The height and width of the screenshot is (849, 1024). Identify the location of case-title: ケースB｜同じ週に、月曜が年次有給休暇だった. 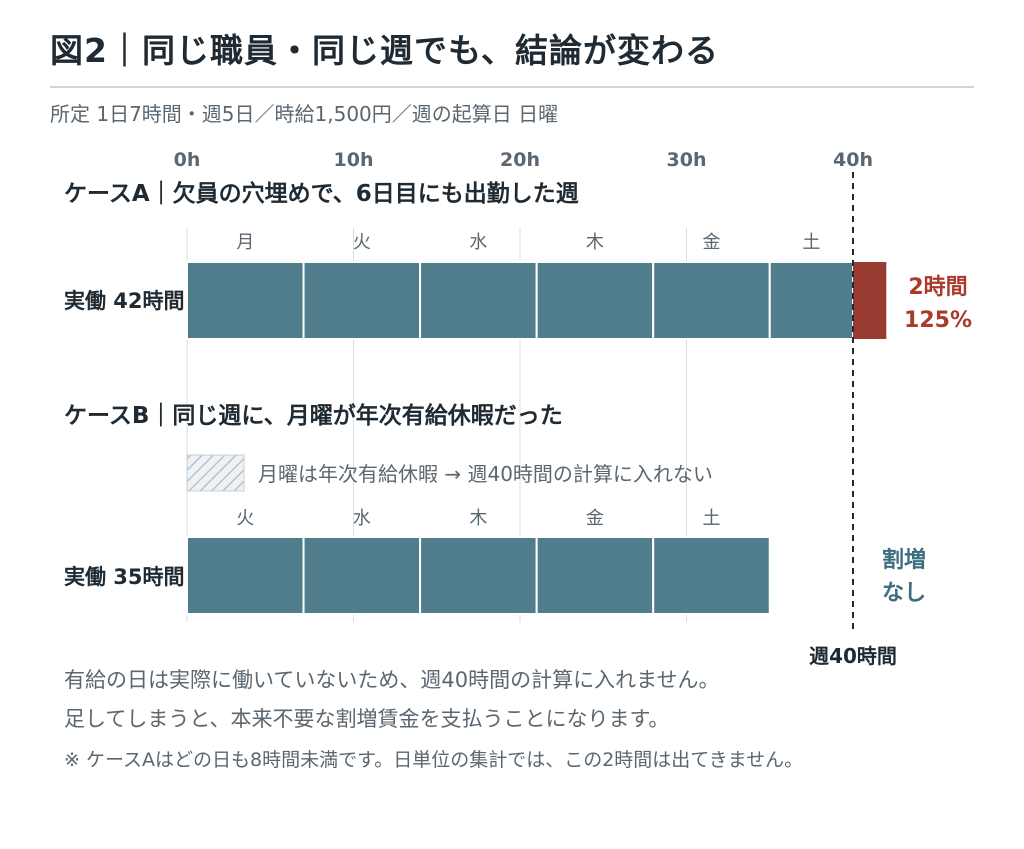
(313, 415).